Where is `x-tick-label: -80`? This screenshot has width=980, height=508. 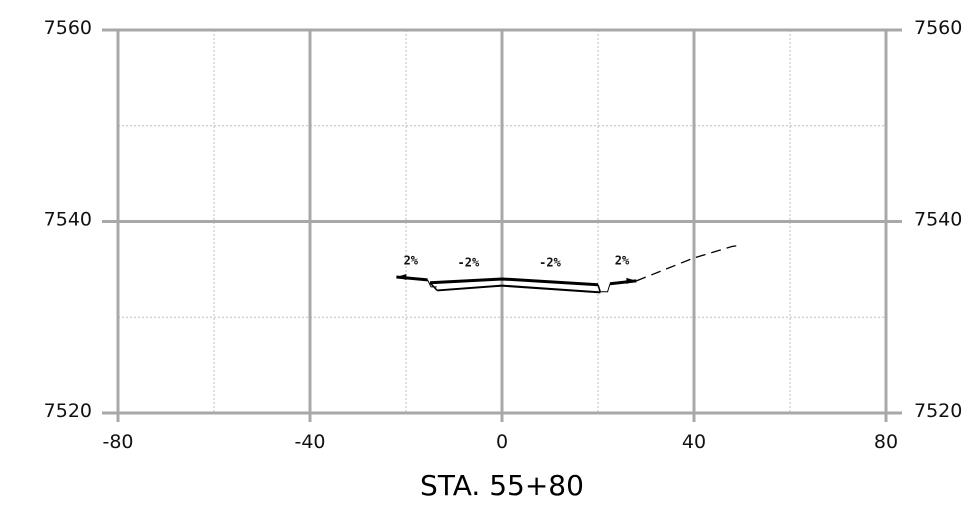
x-tick-label: -80 is located at coordinates (117, 442).